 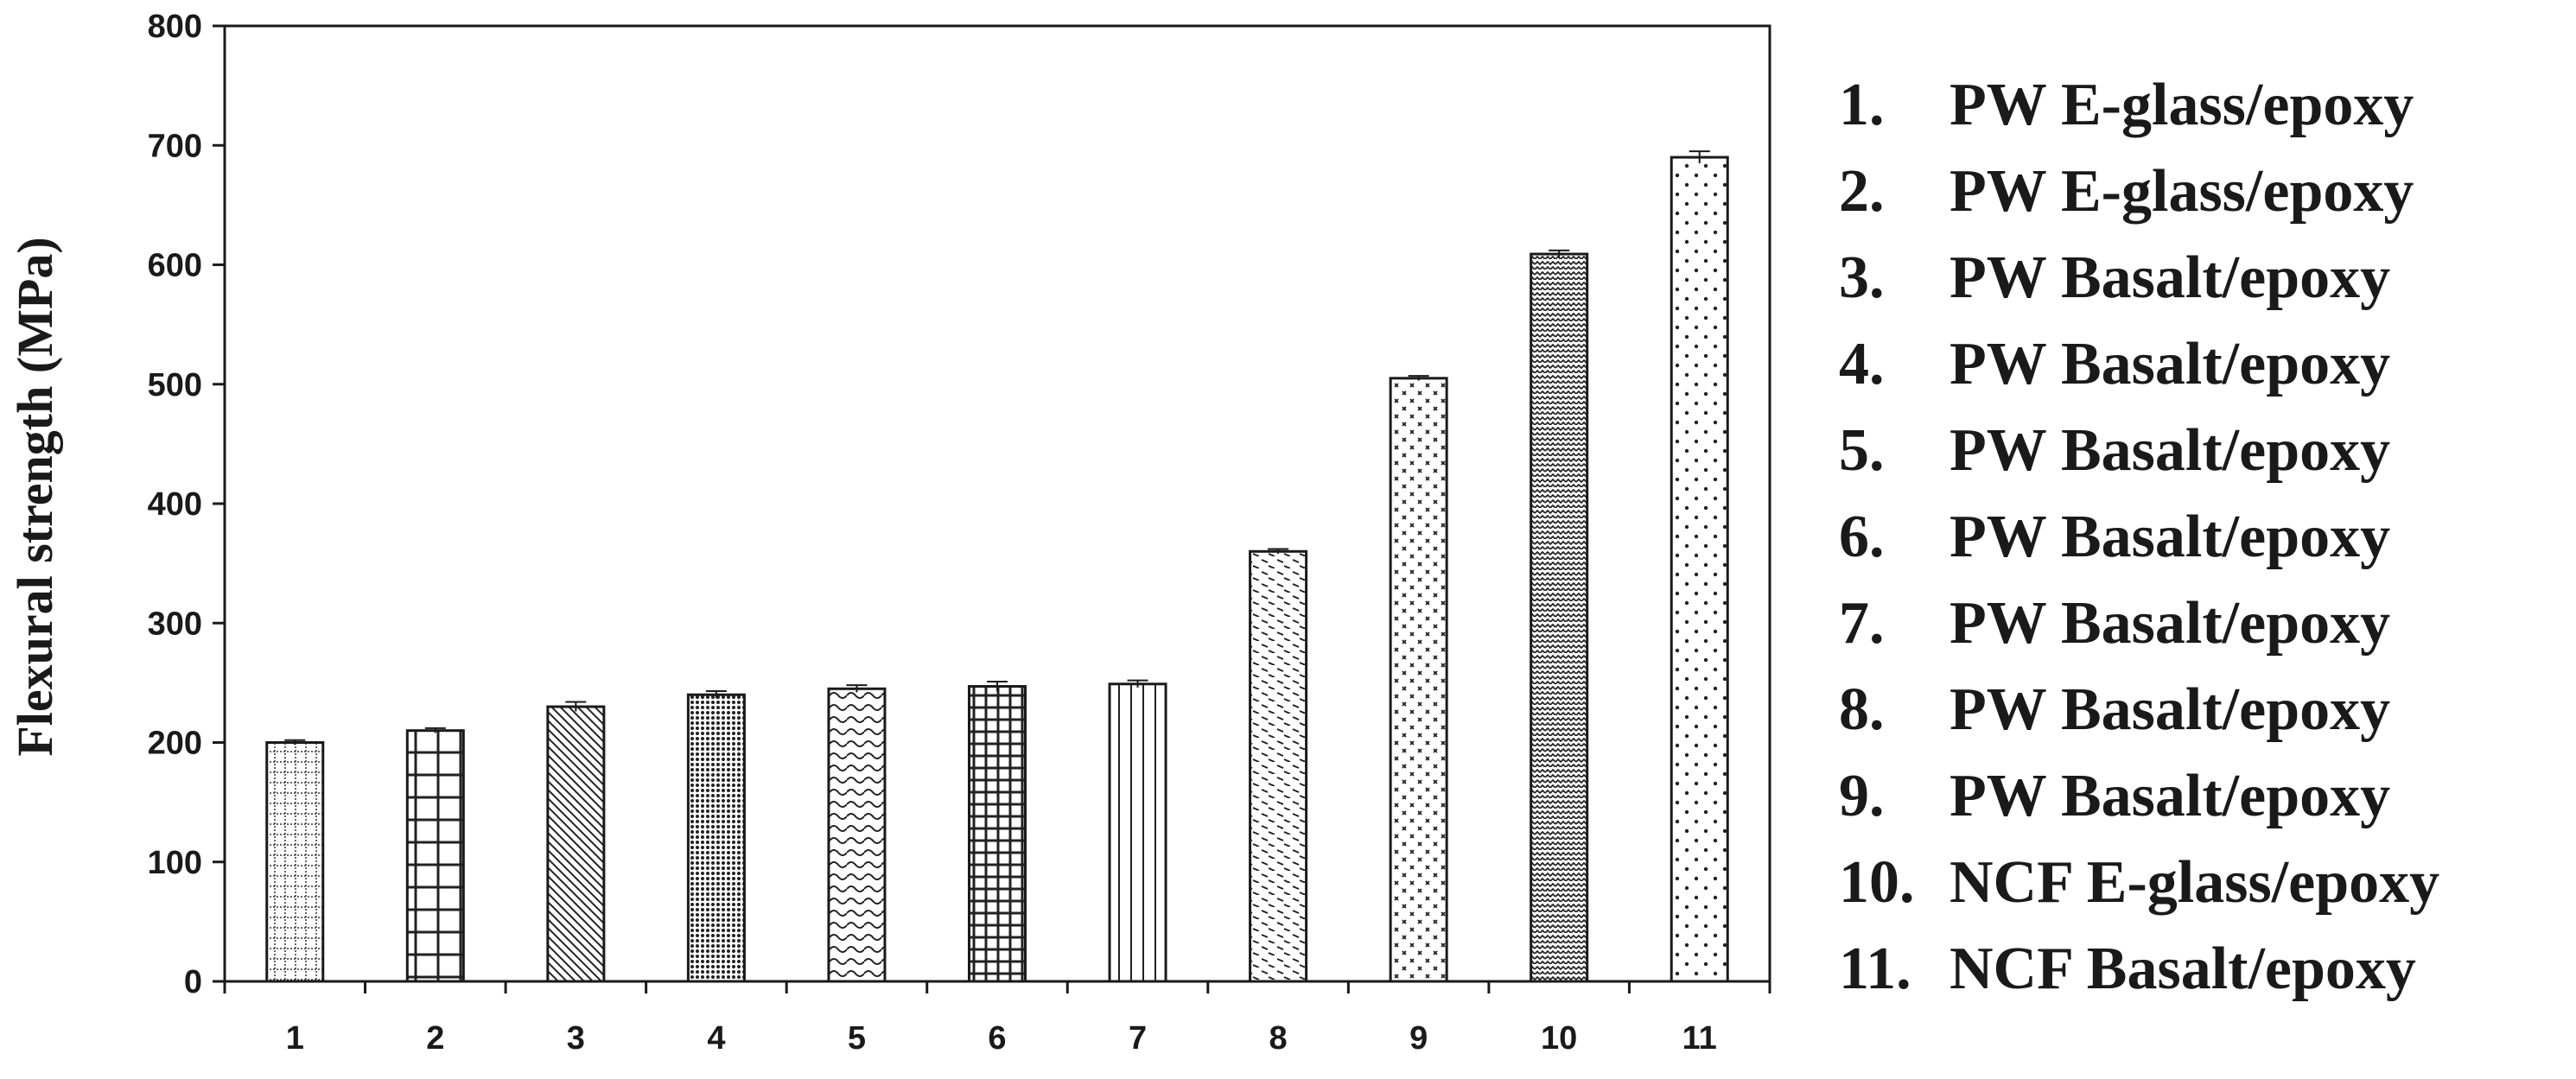 What do you see at coordinates (295, 1038) in the screenshot?
I see `x-tick-label: 1` at bounding box center [295, 1038].